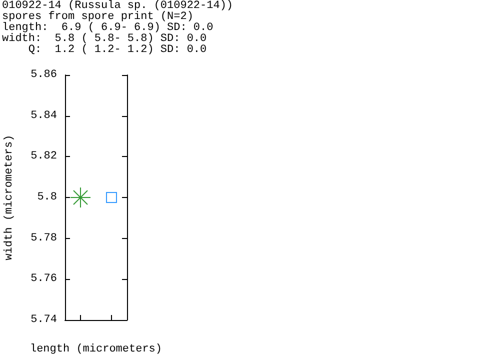 Image resolution: width=480 pixels, height=360 pixels. I want to click on chart-title: 010922-14 (Russula sp. (010922-14)), so click(118, 6).